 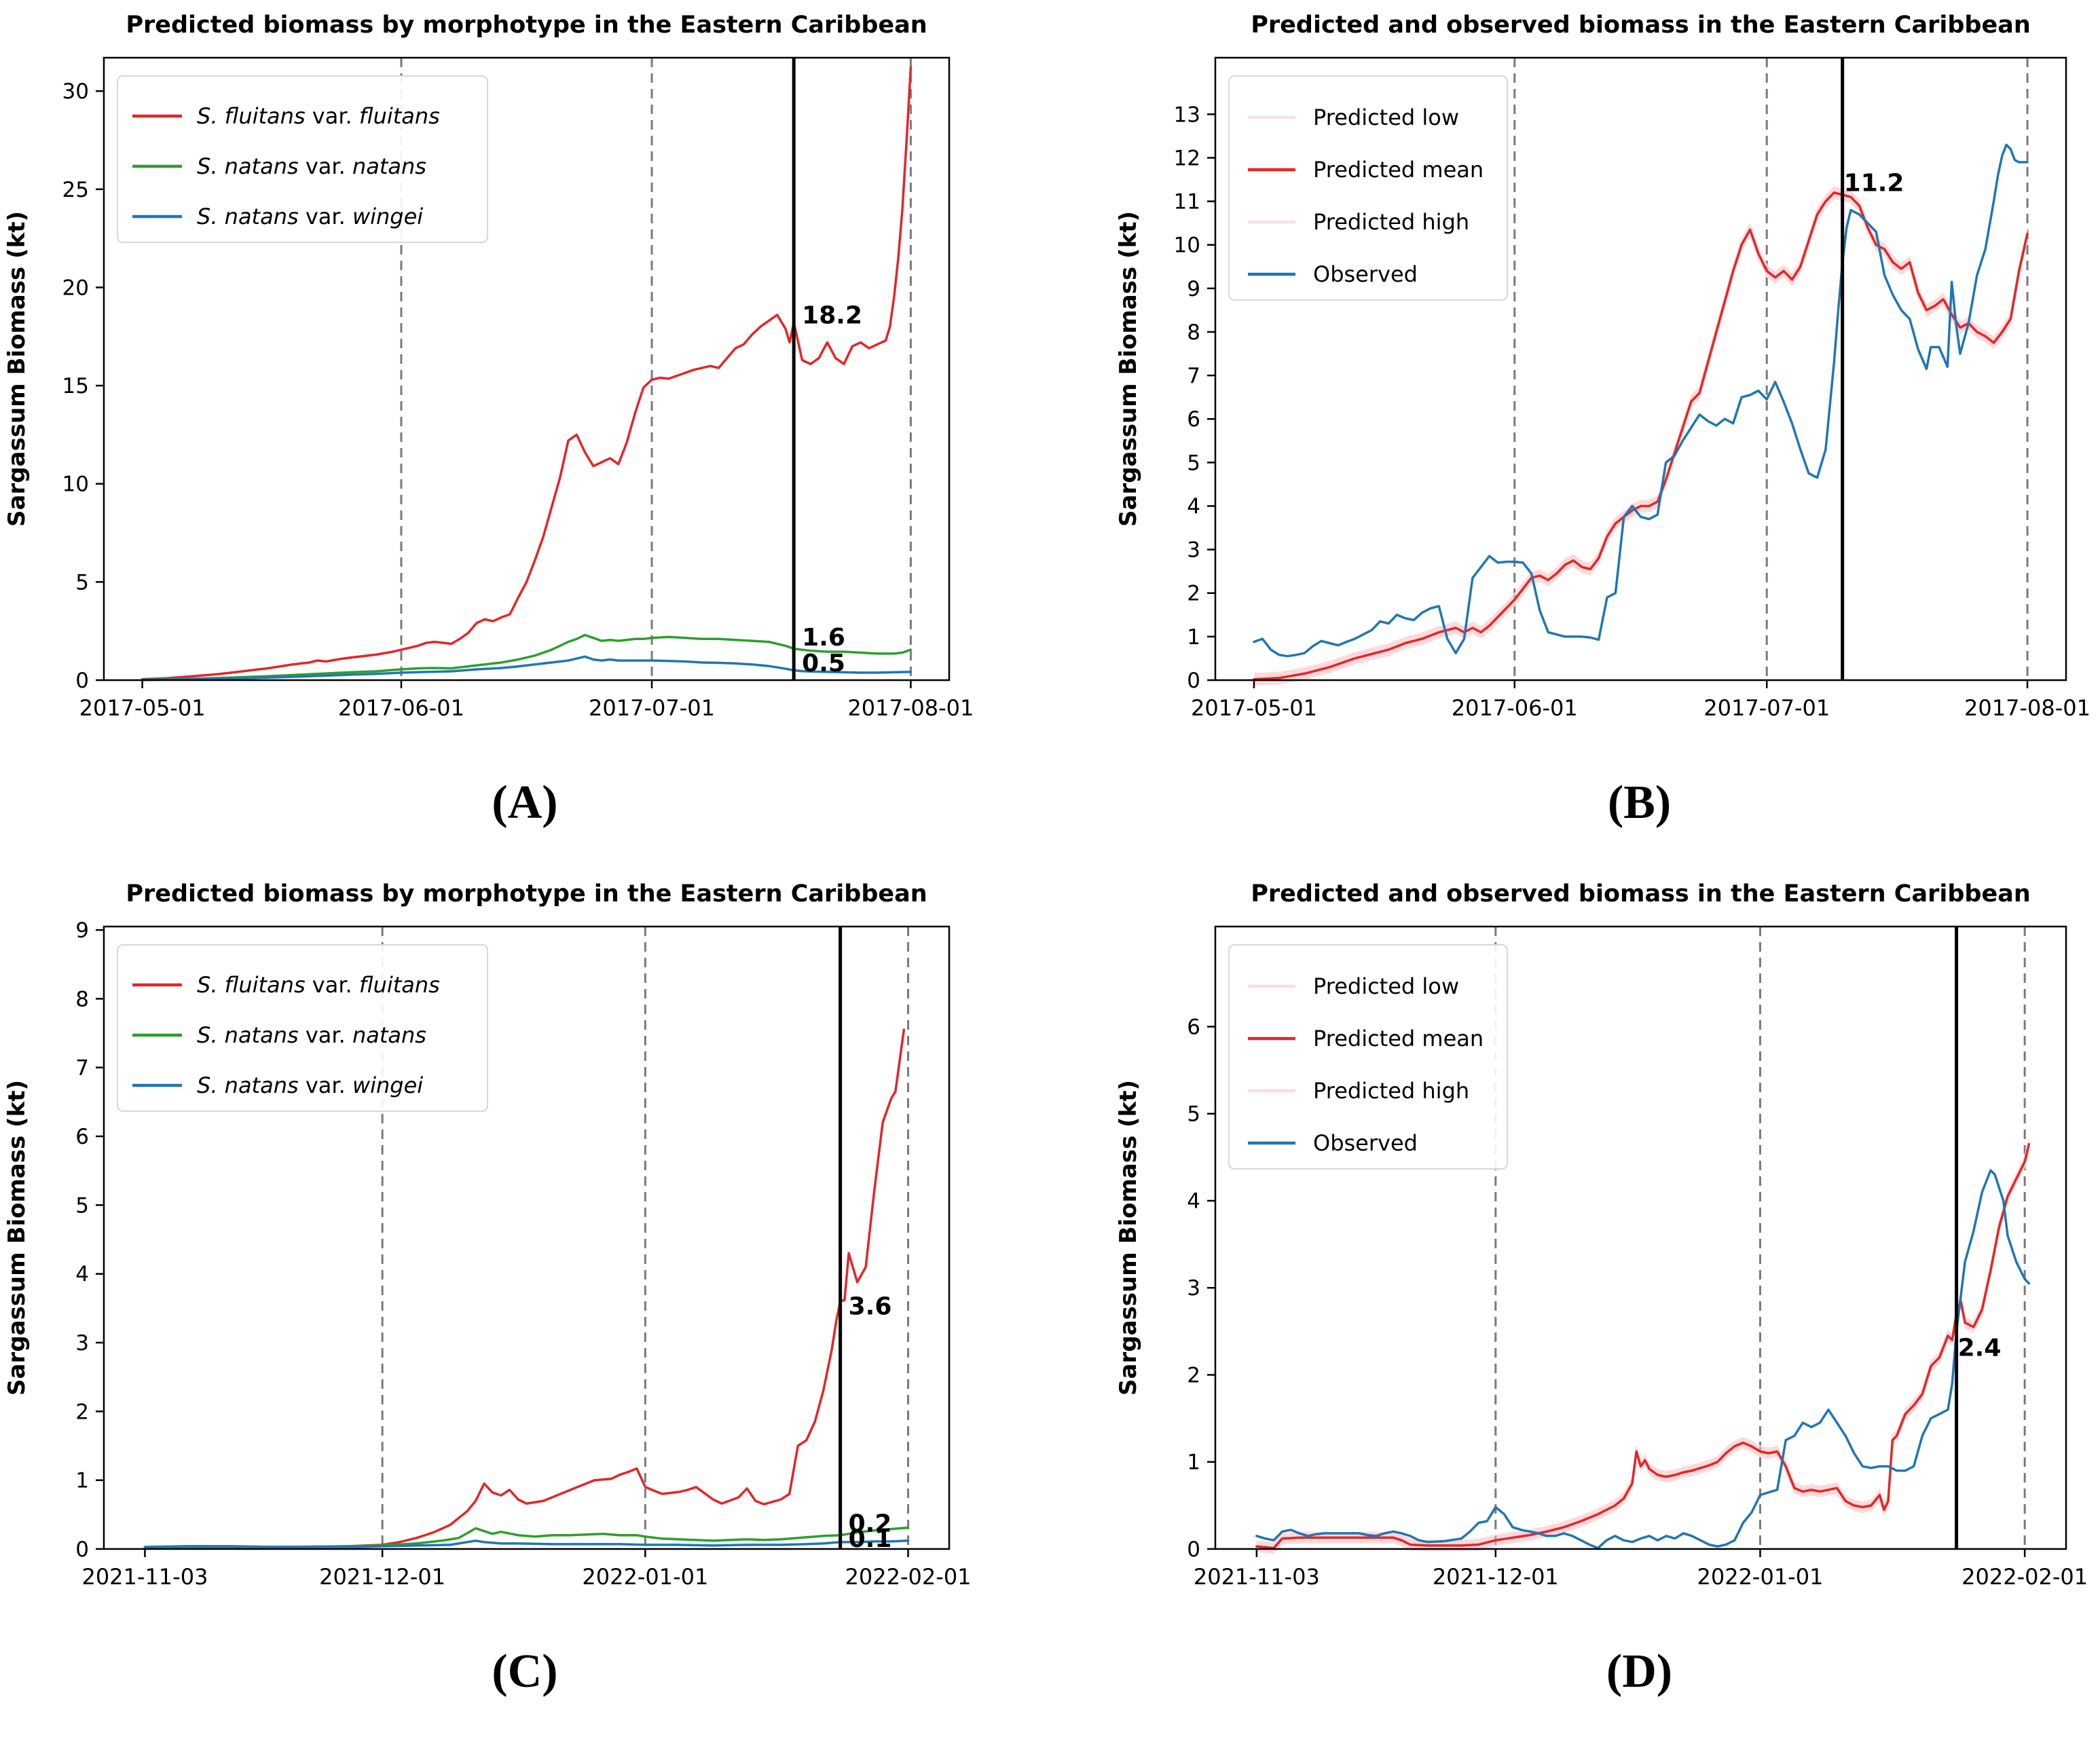 I want to click on caption-a: (A), so click(x=525, y=803).